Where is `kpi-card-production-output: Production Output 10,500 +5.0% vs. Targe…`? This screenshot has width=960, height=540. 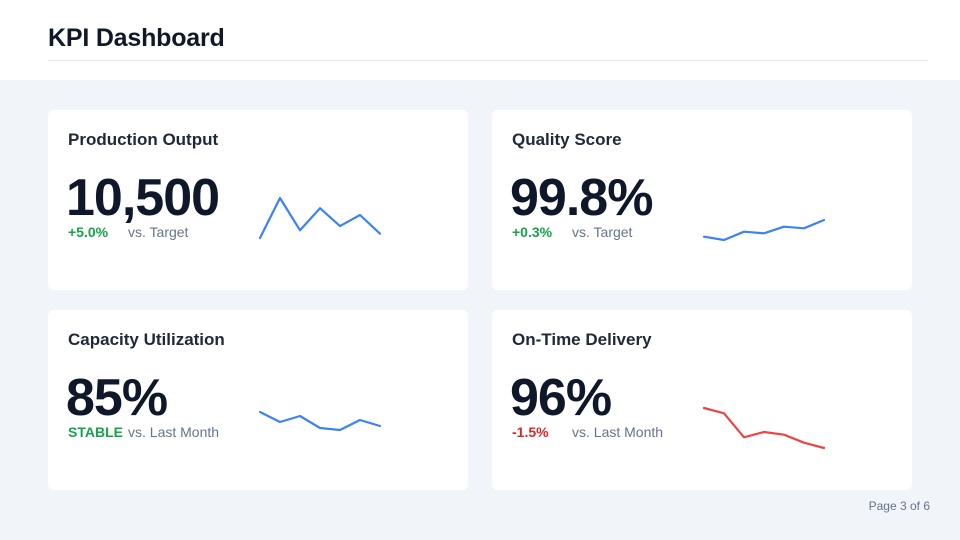
kpi-card-production-output: Production Output 10,500 +5.0% vs. Targe… is located at coordinates (258, 200).